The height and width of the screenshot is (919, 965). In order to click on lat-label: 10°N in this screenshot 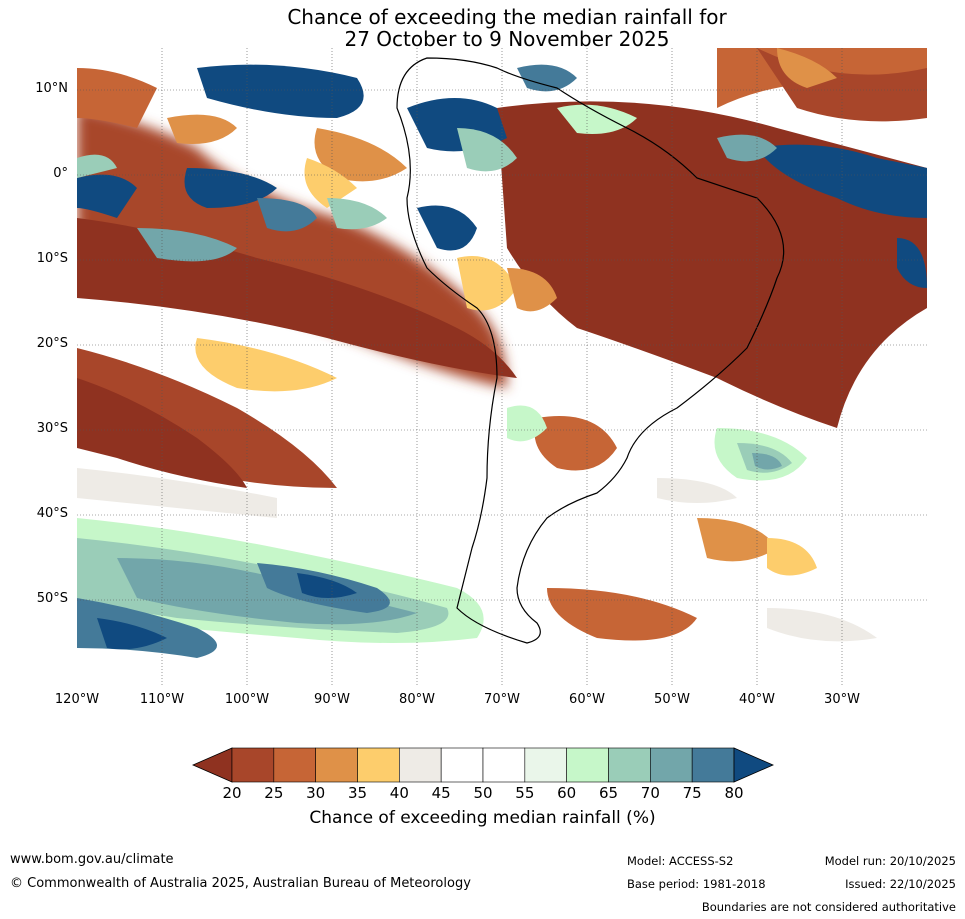, I will do `click(51, 88)`.